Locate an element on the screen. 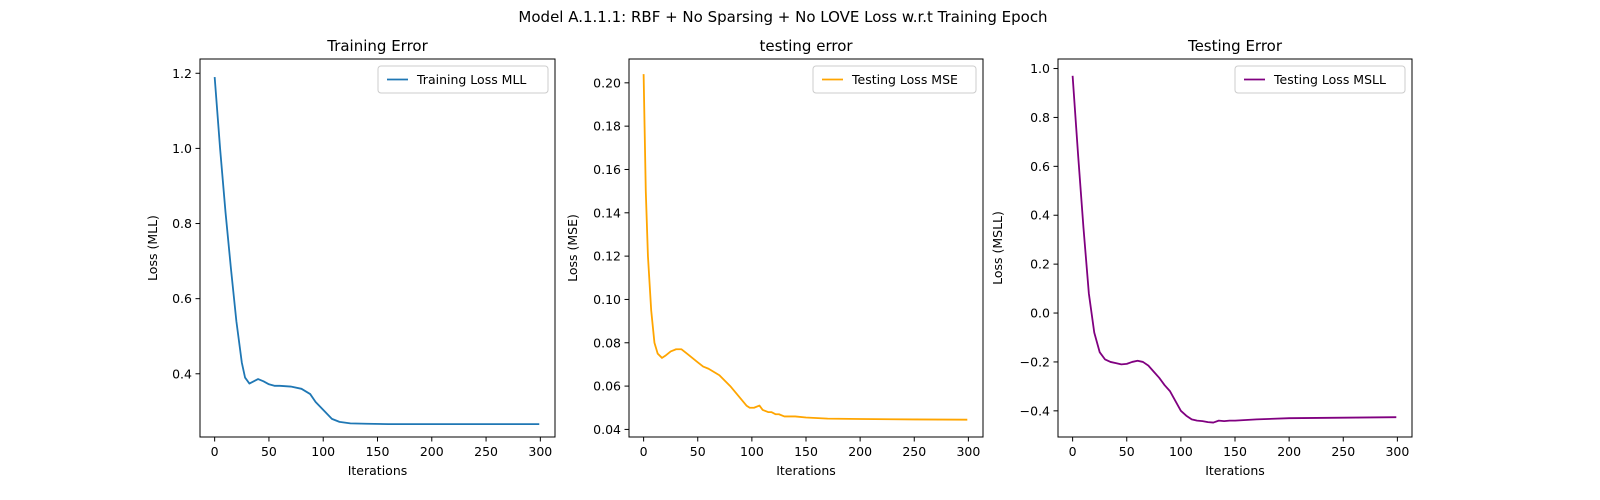 This screenshot has width=1600, height=500. y-tick-label: −0.2 is located at coordinates (1035, 361).